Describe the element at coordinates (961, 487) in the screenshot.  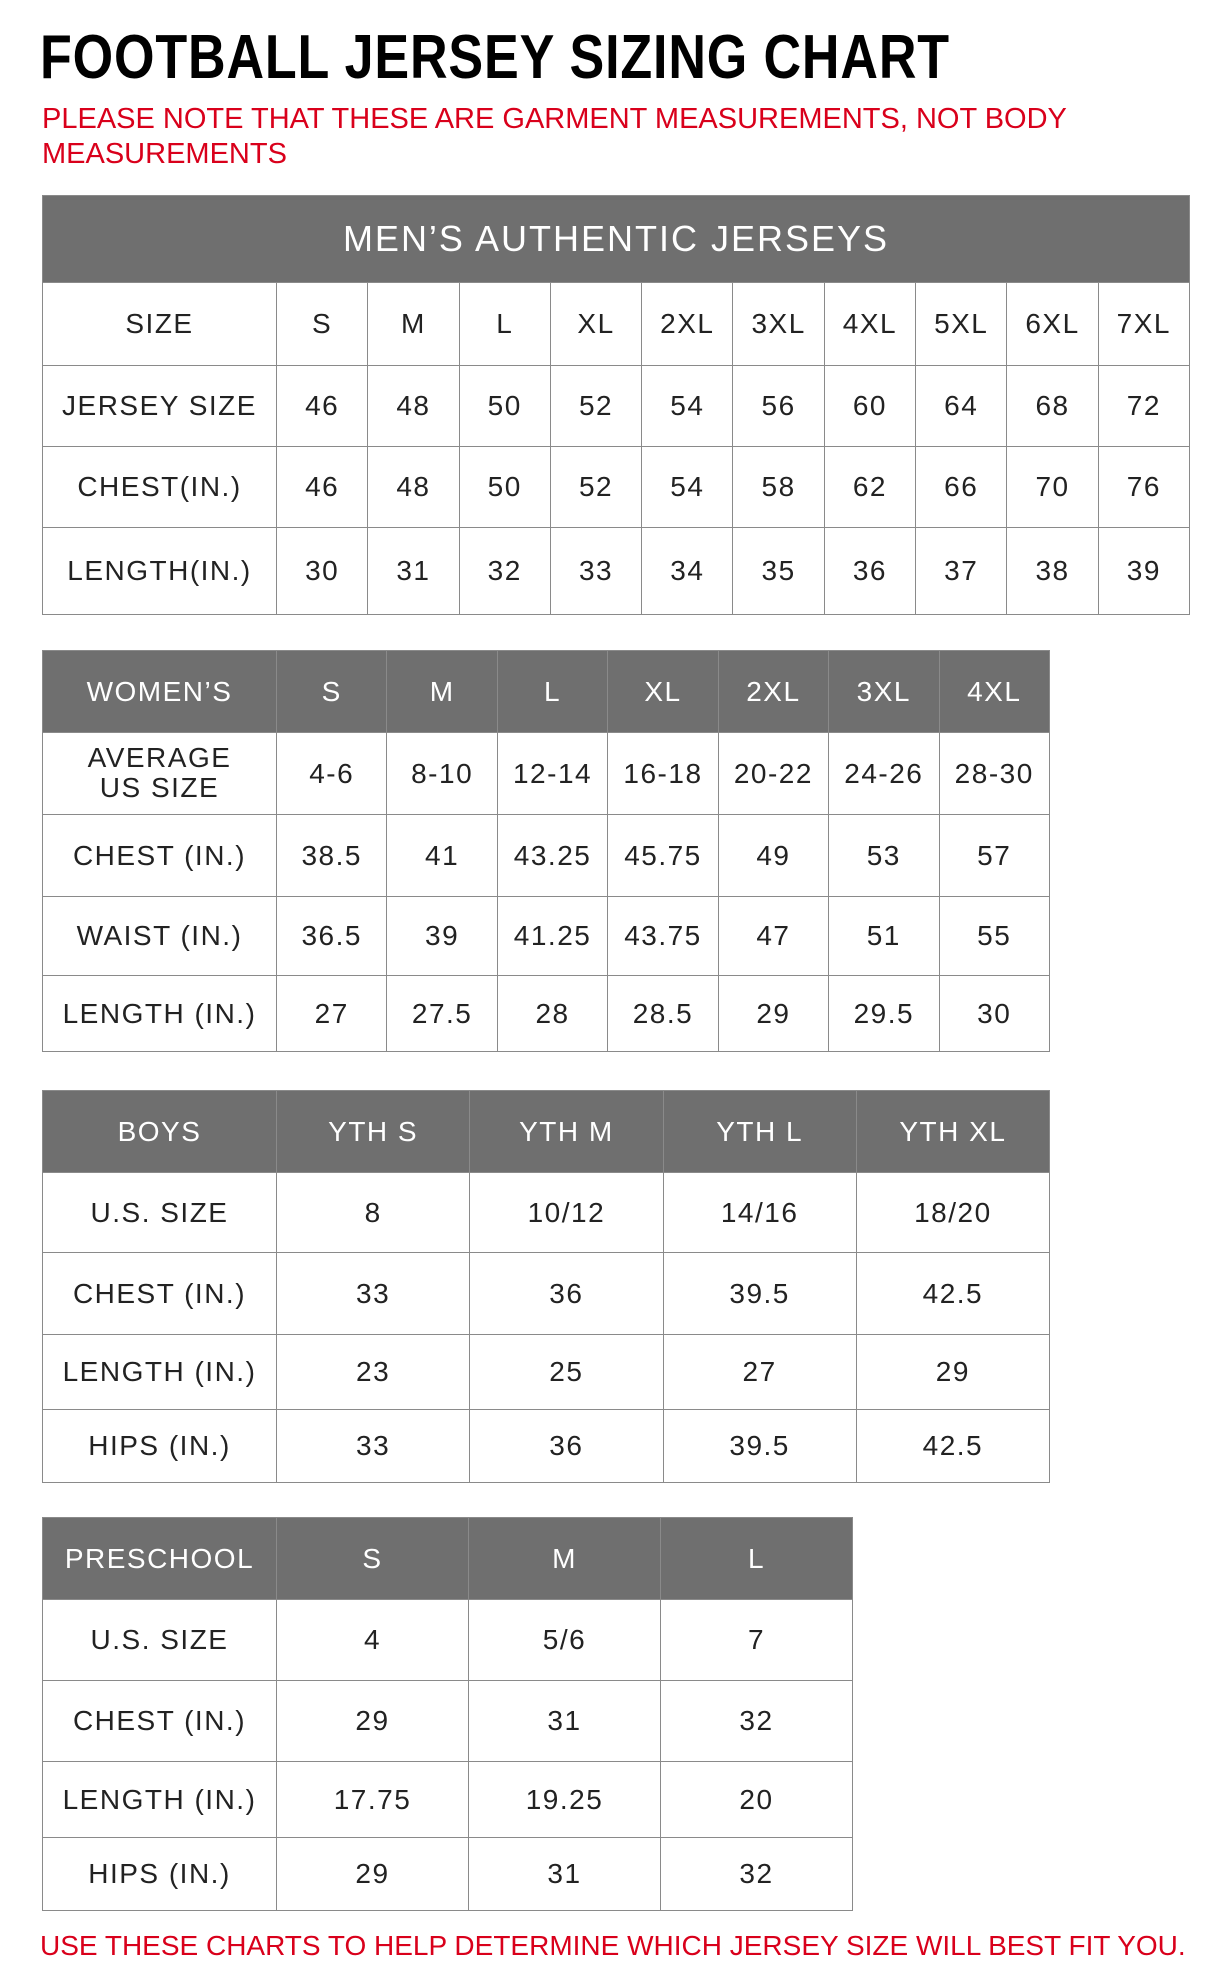
I see `cell: 66` at that location.